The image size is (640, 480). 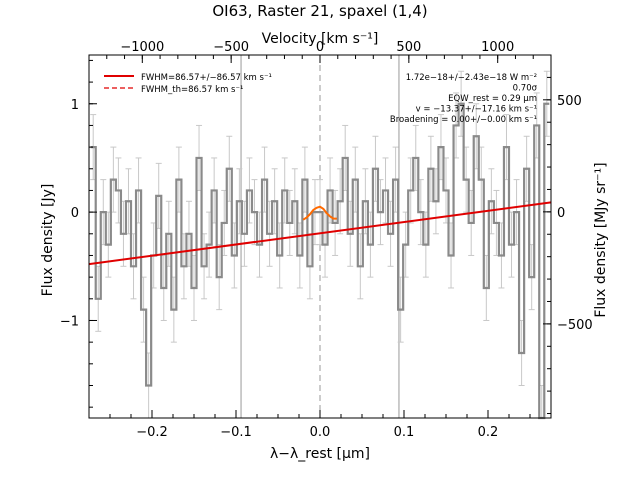 What do you see at coordinates (569, 101) in the screenshot?
I see `right-tick-label: 500` at bounding box center [569, 101].